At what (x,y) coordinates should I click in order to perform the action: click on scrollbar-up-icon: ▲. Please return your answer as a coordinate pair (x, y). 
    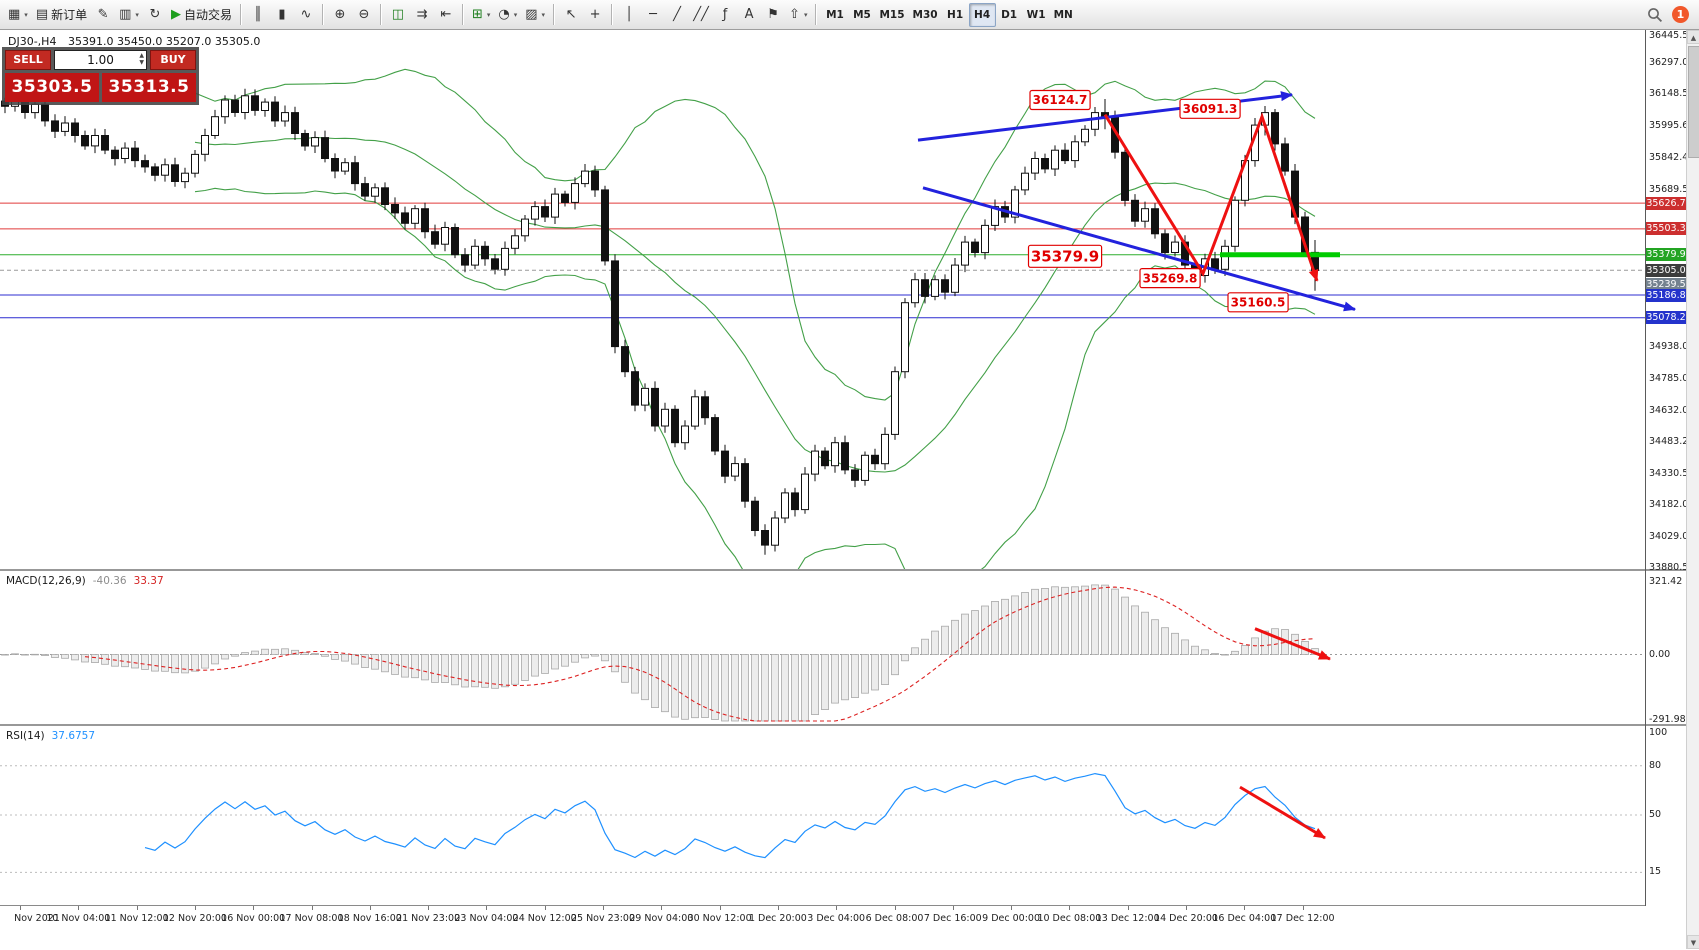
    Looking at the image, I should click on (1693, 37).